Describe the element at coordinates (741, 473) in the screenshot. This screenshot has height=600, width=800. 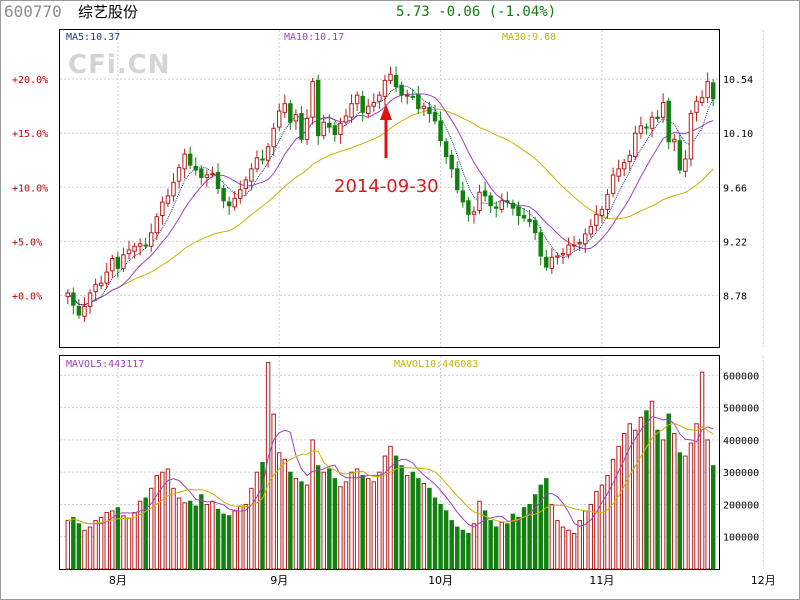
I see `volume-tick-label: 300000` at that location.